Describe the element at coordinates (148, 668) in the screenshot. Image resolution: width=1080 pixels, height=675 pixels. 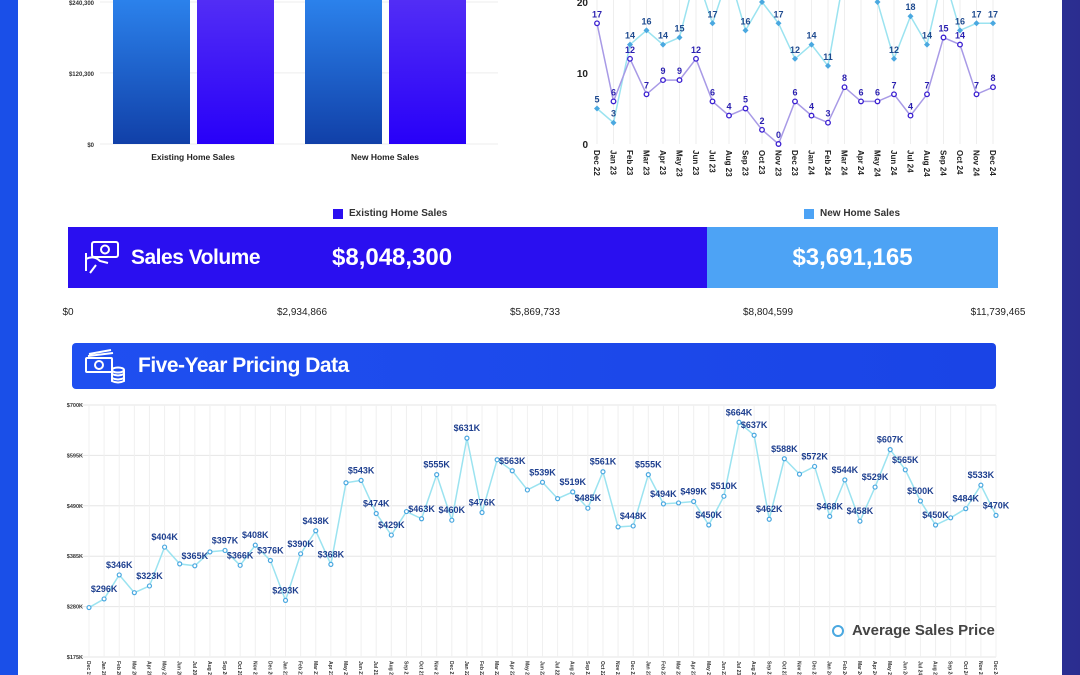
I see `x-tick-label: Apr 20` at that location.